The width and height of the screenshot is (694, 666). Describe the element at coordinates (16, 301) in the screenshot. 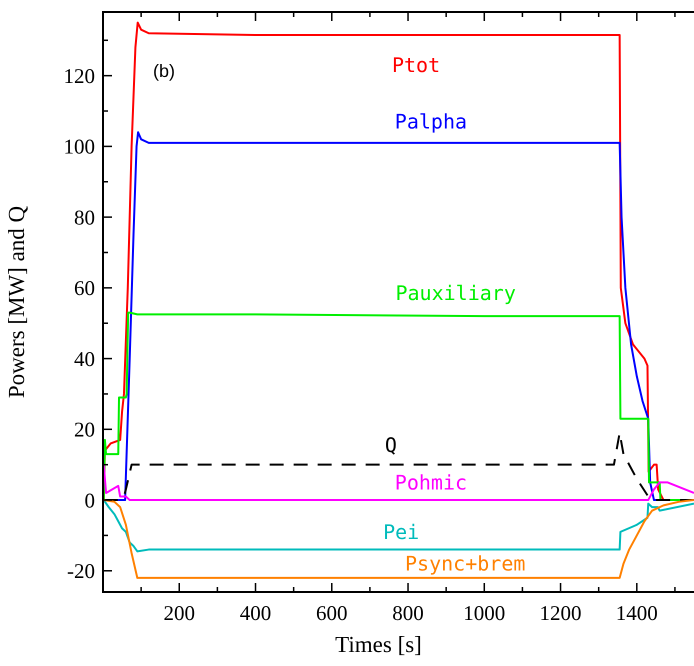

I see `y-axis-title: Powers [MW] and Q` at that location.